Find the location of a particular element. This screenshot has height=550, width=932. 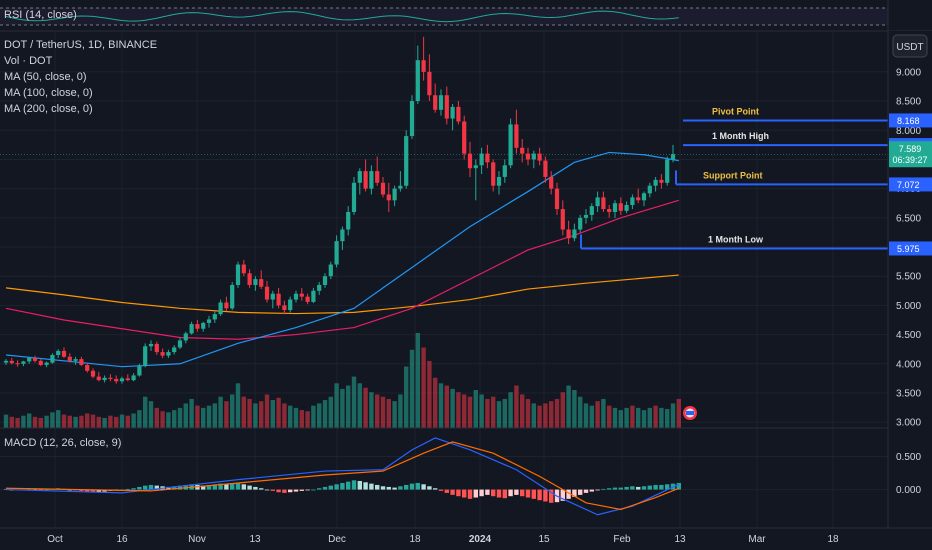

macd-label: MACD (12, 26, close, 9) is located at coordinates (62, 443).